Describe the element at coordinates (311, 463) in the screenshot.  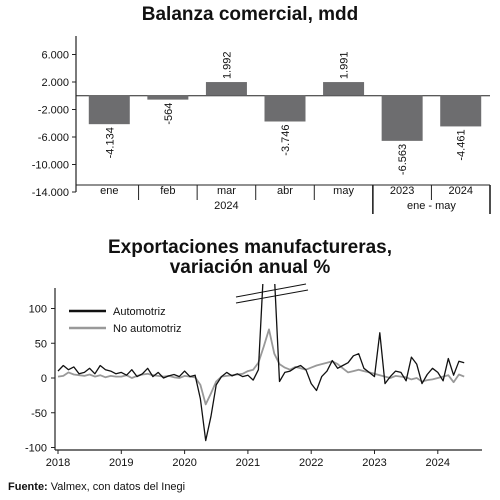
I see `x-tick-label: 2022` at that location.